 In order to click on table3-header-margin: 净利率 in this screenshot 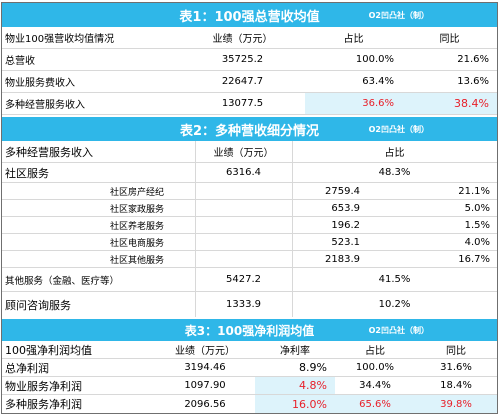, I will do `click(295, 351)`.